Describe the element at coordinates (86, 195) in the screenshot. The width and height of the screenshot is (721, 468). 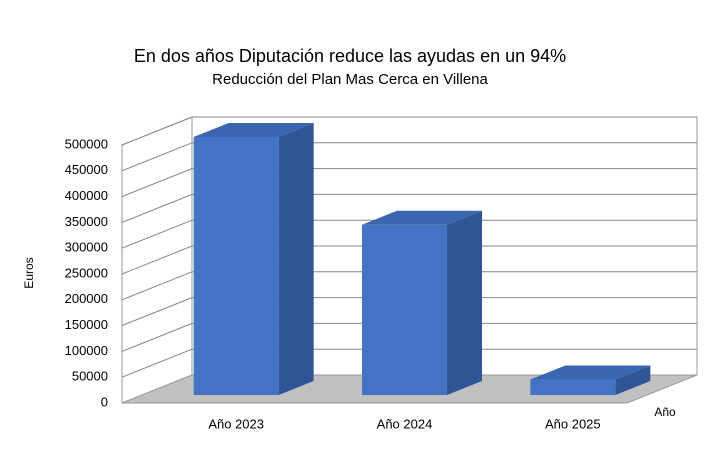
I see `y-tick-label: 400000` at that location.